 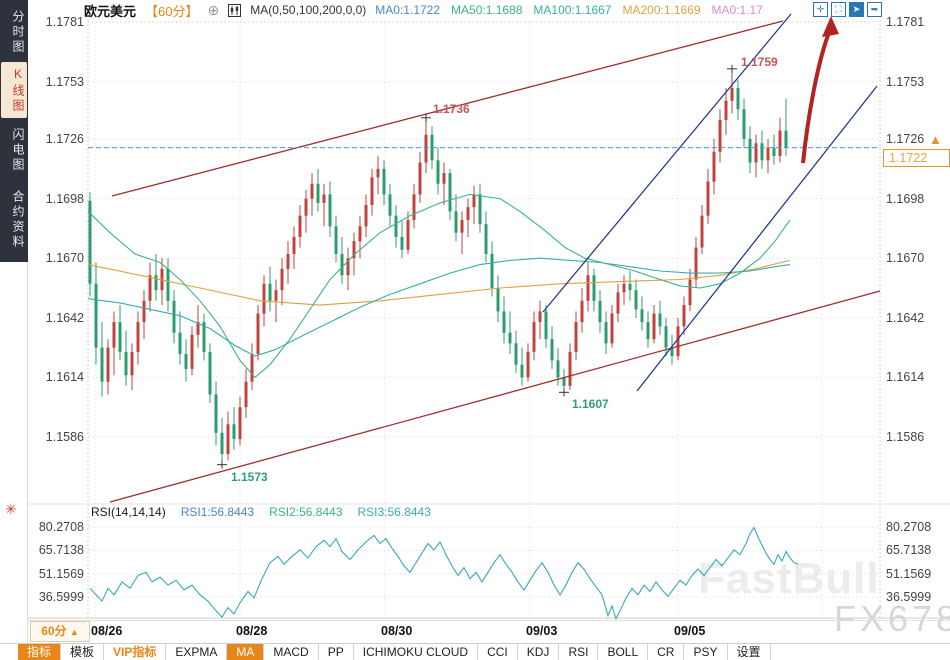 What do you see at coordinates (197, 652) in the screenshot?
I see `toolbar-item-3: EXPMA` at bounding box center [197, 652].